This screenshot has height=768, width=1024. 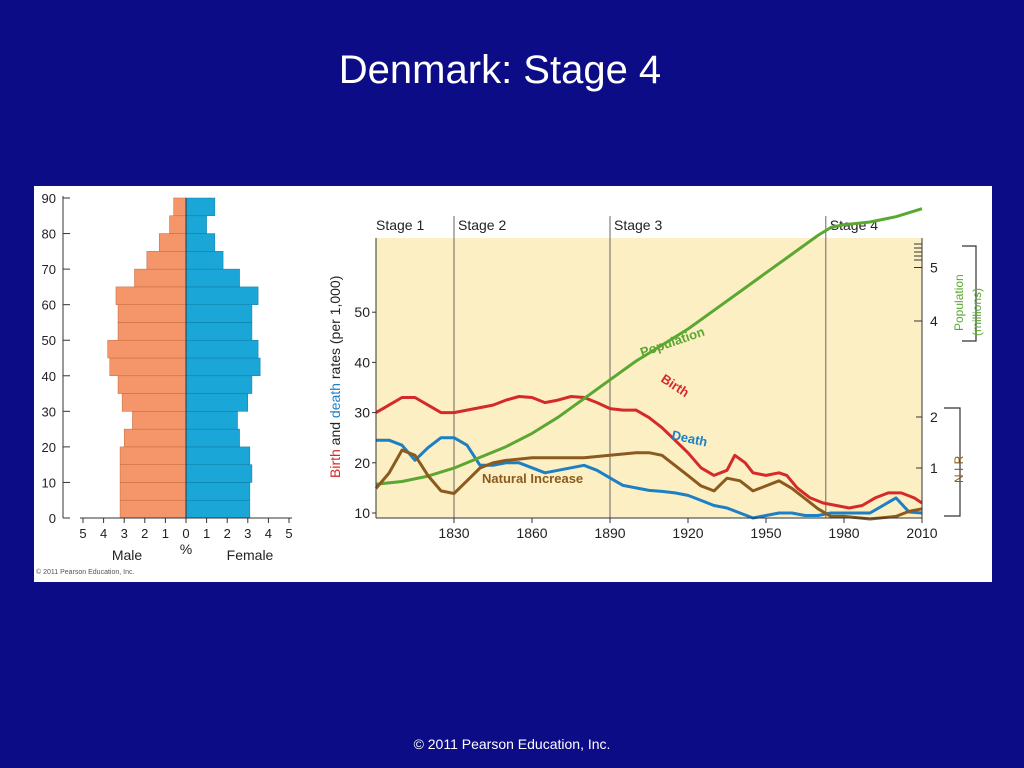 I want to click on rate-tick-label: 30, so click(x=362, y=413).